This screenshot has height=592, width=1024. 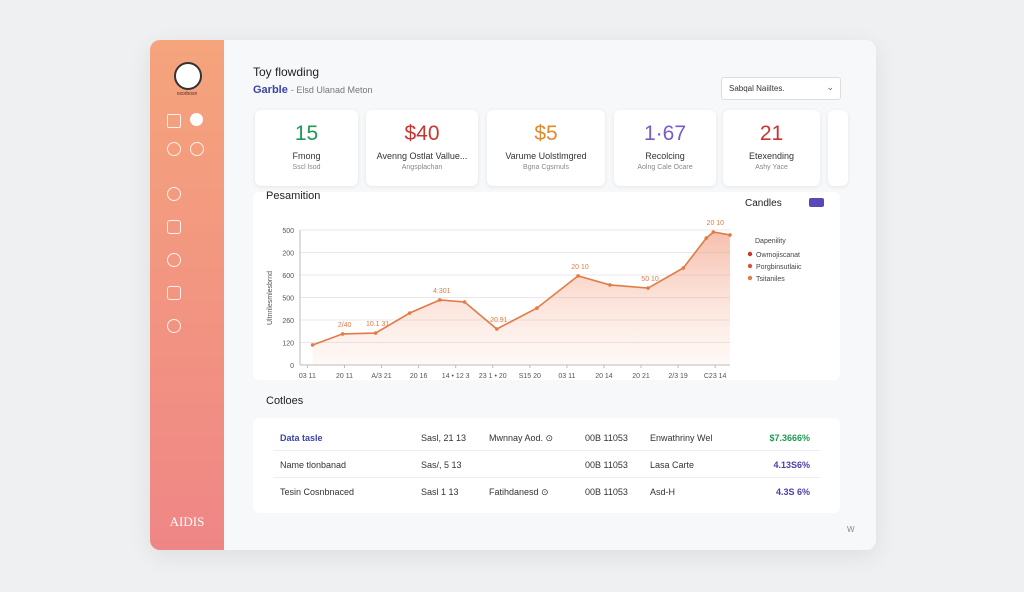 What do you see at coordinates (306, 156) in the screenshot?
I see `kpi-label: Fmong` at bounding box center [306, 156].